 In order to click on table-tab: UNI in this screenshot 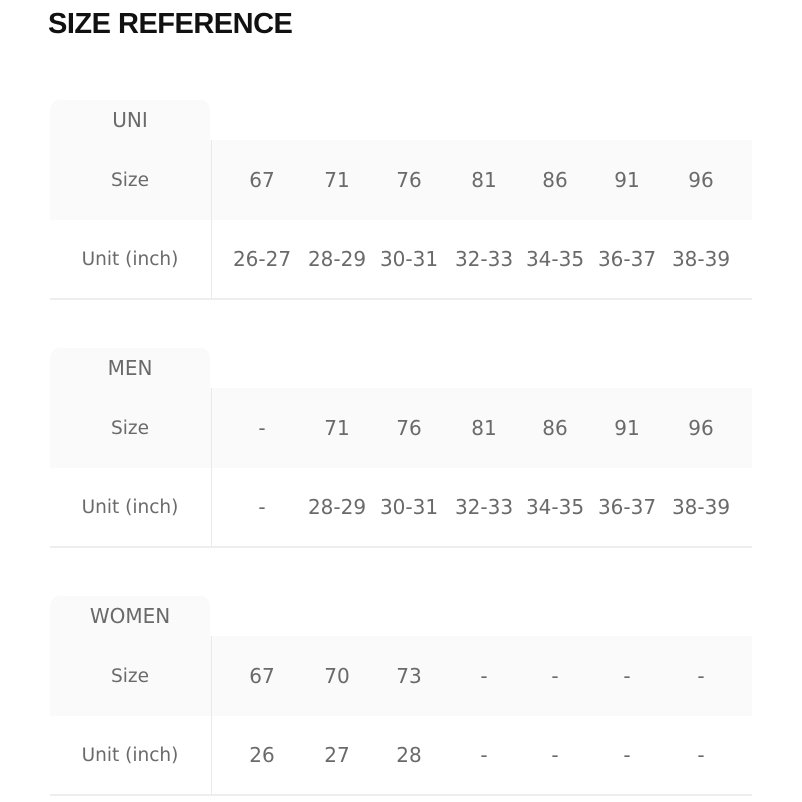, I will do `click(130, 120)`.